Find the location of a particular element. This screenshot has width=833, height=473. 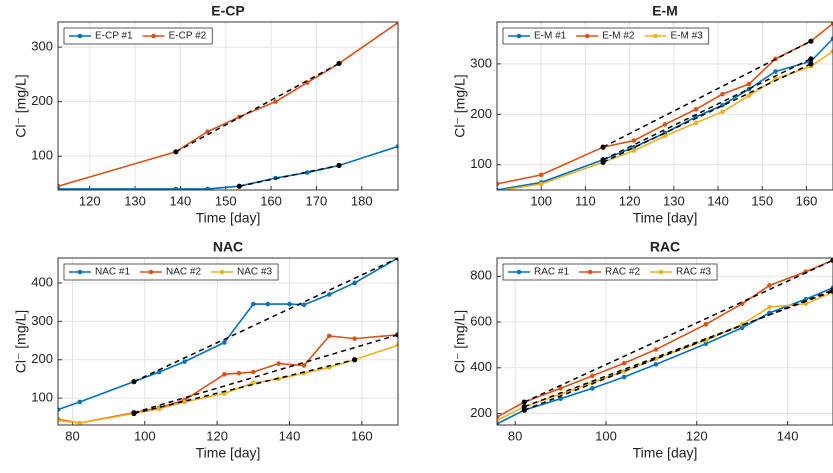

legend-label: E-CP #1 is located at coordinates (114, 36).